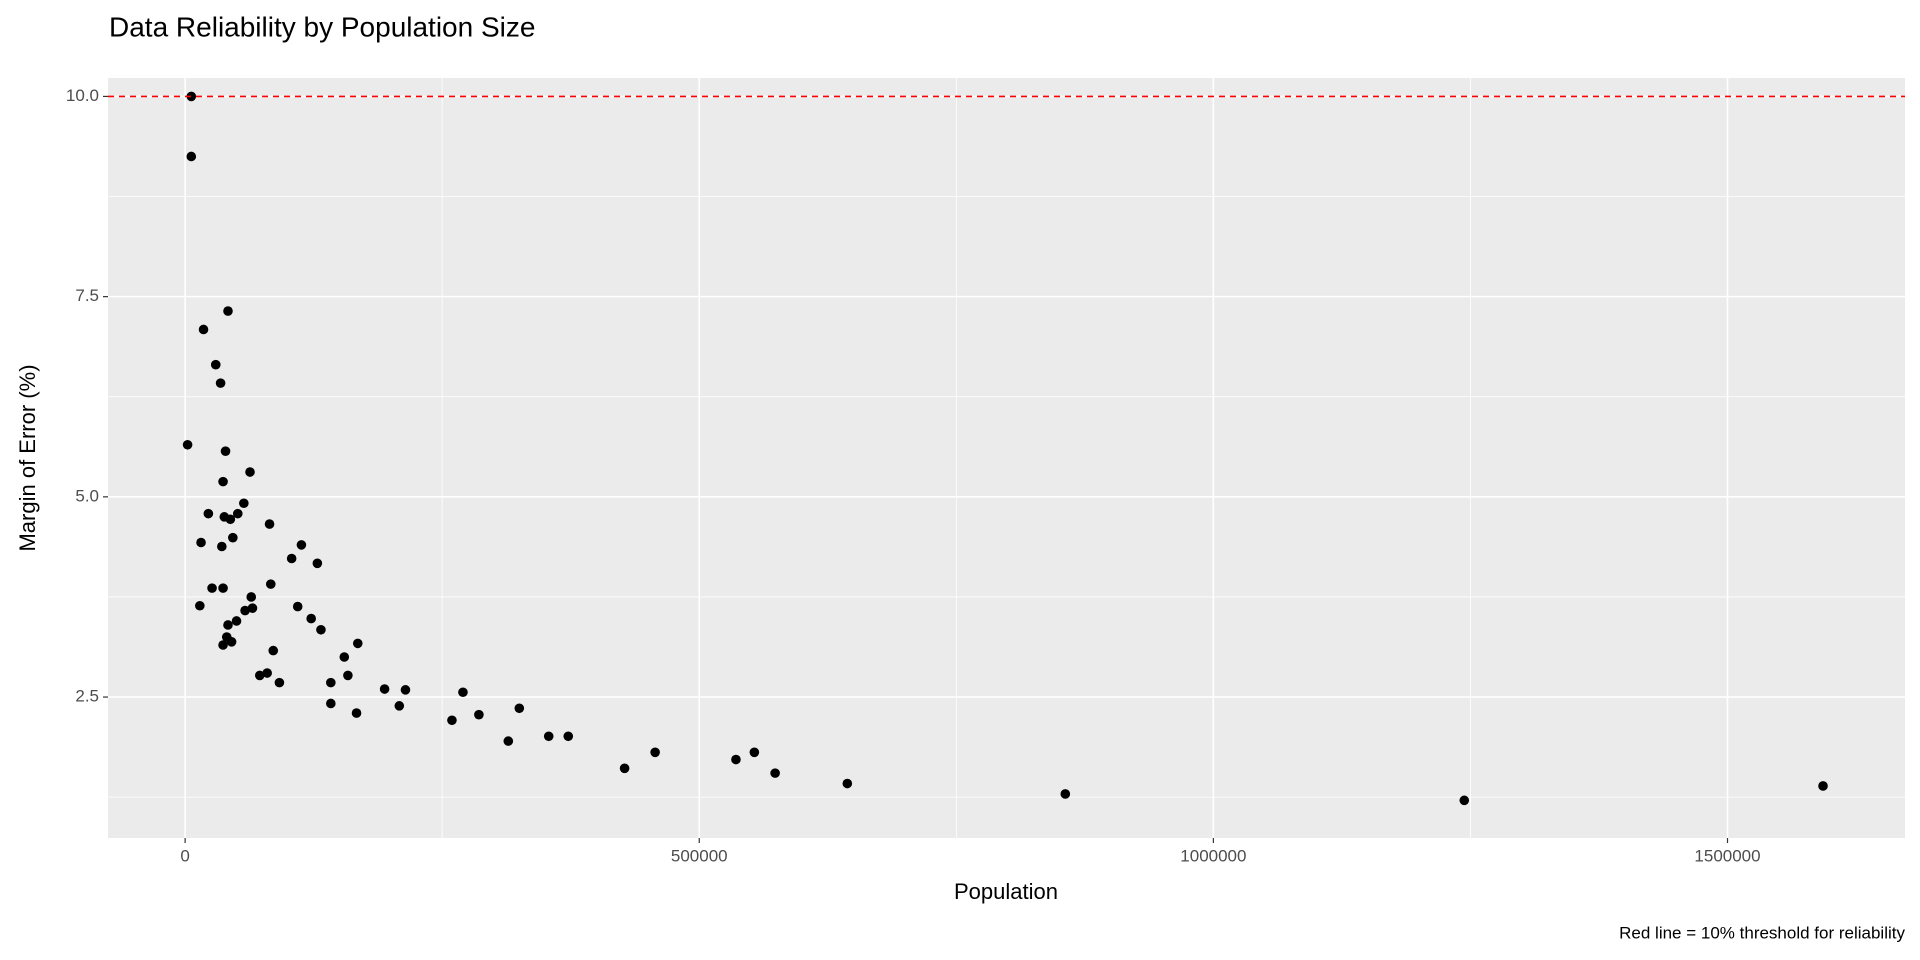  I want to click on chart-title: Data Reliability by Population Size, so click(322, 26).